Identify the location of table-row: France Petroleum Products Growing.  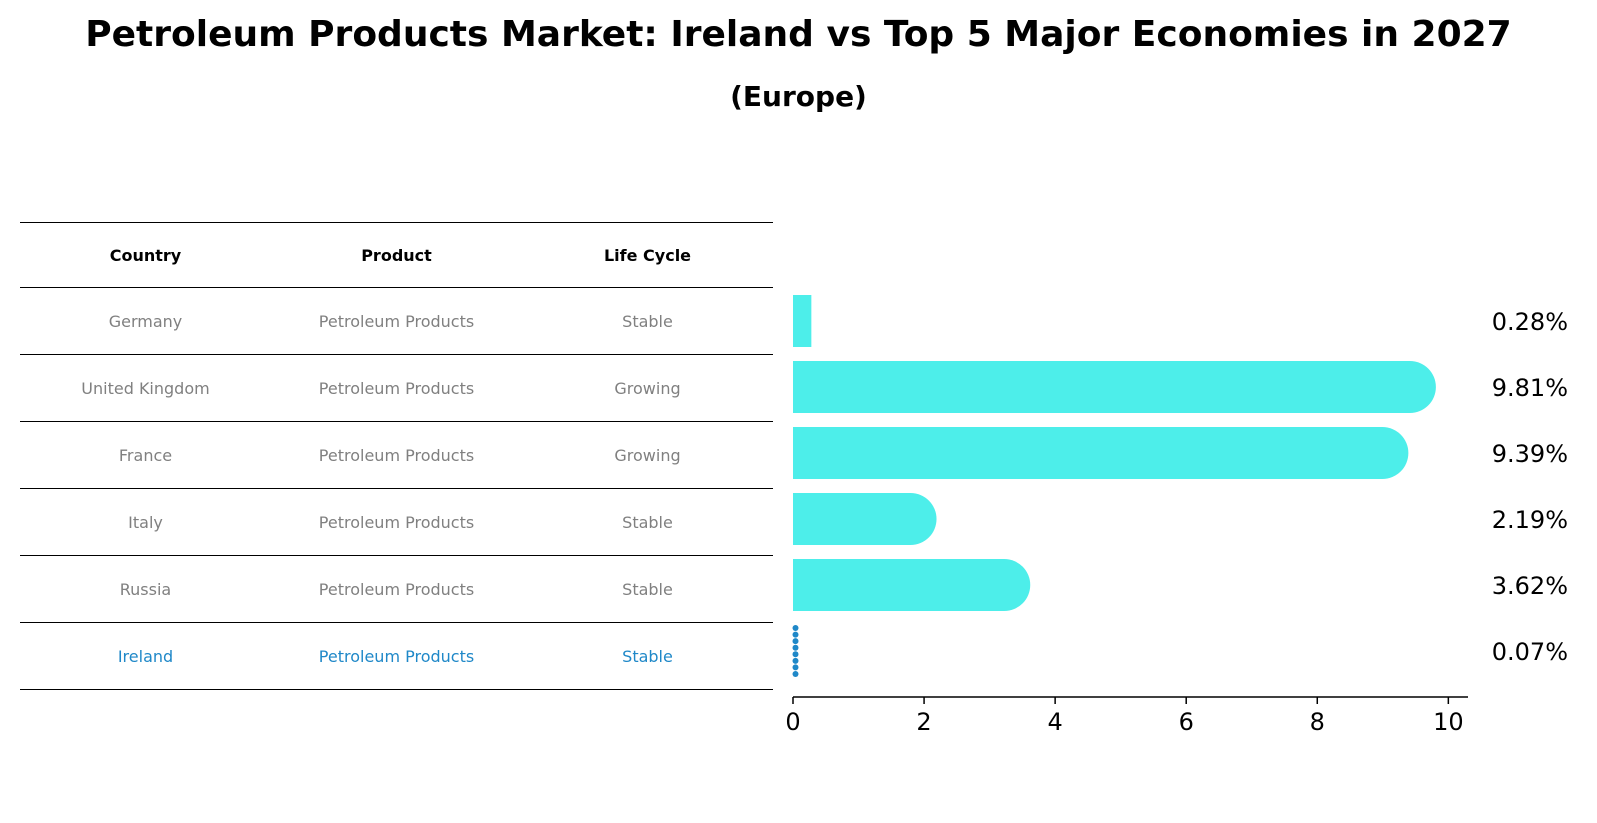
(396, 455).